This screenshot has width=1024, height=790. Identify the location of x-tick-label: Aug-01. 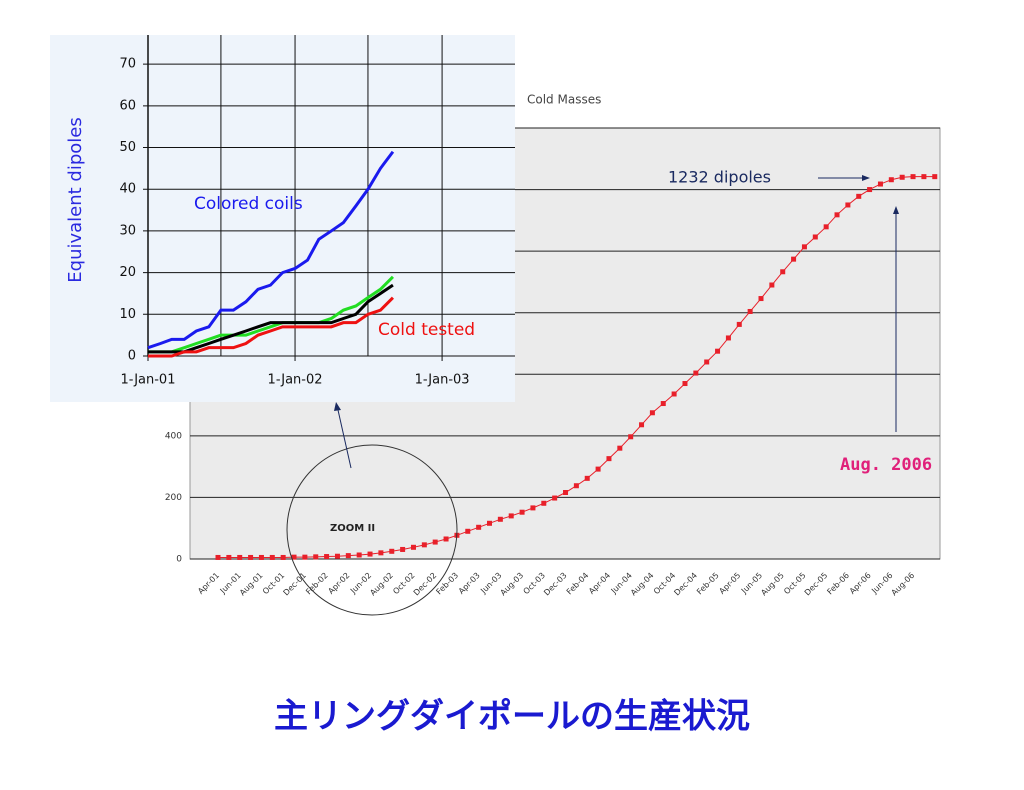
(251, 584).